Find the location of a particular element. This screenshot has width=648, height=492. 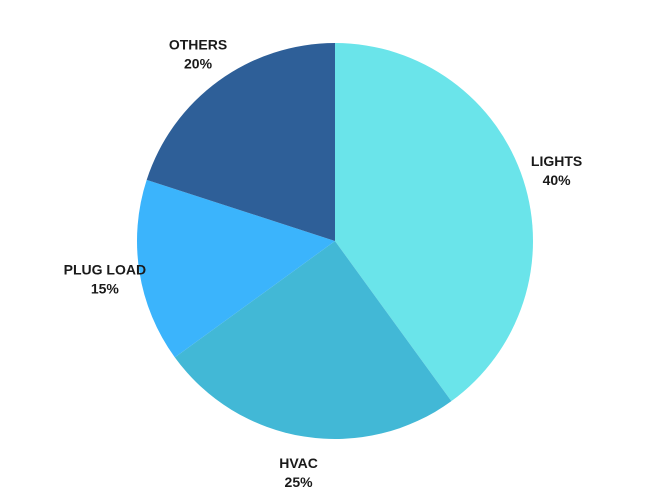

slice-value-plug-load: 15% is located at coordinates (105, 288).